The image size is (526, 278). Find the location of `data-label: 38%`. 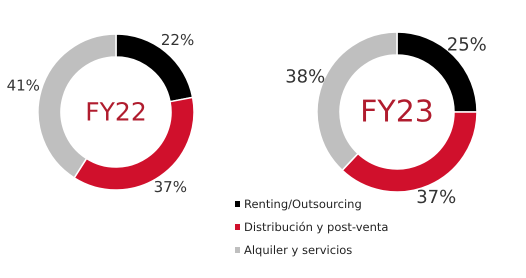

data-label: 38% is located at coordinates (305, 77).